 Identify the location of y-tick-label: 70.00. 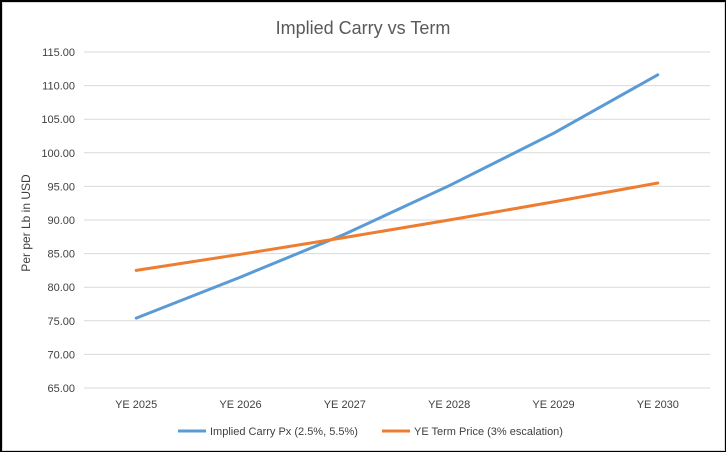
(61, 355).